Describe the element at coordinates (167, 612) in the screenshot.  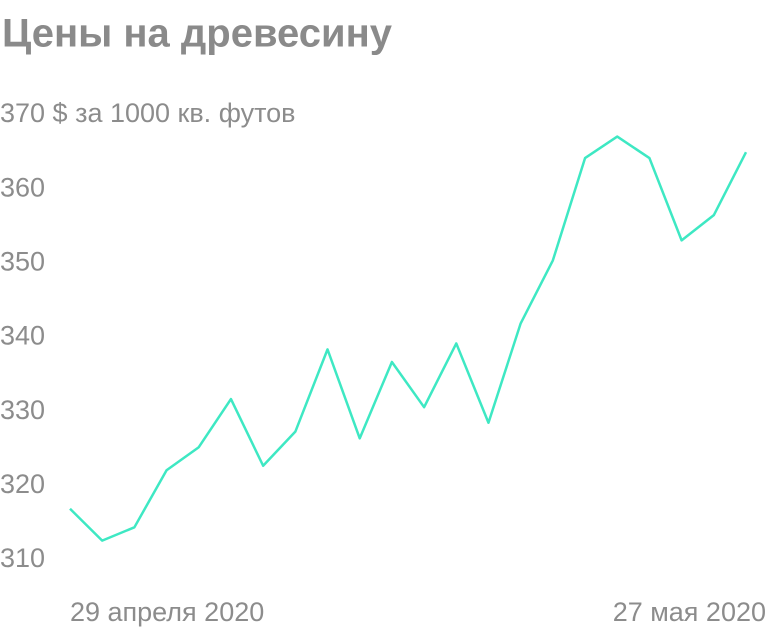
I see `x-tick-label: 29 апреля 2020` at that location.